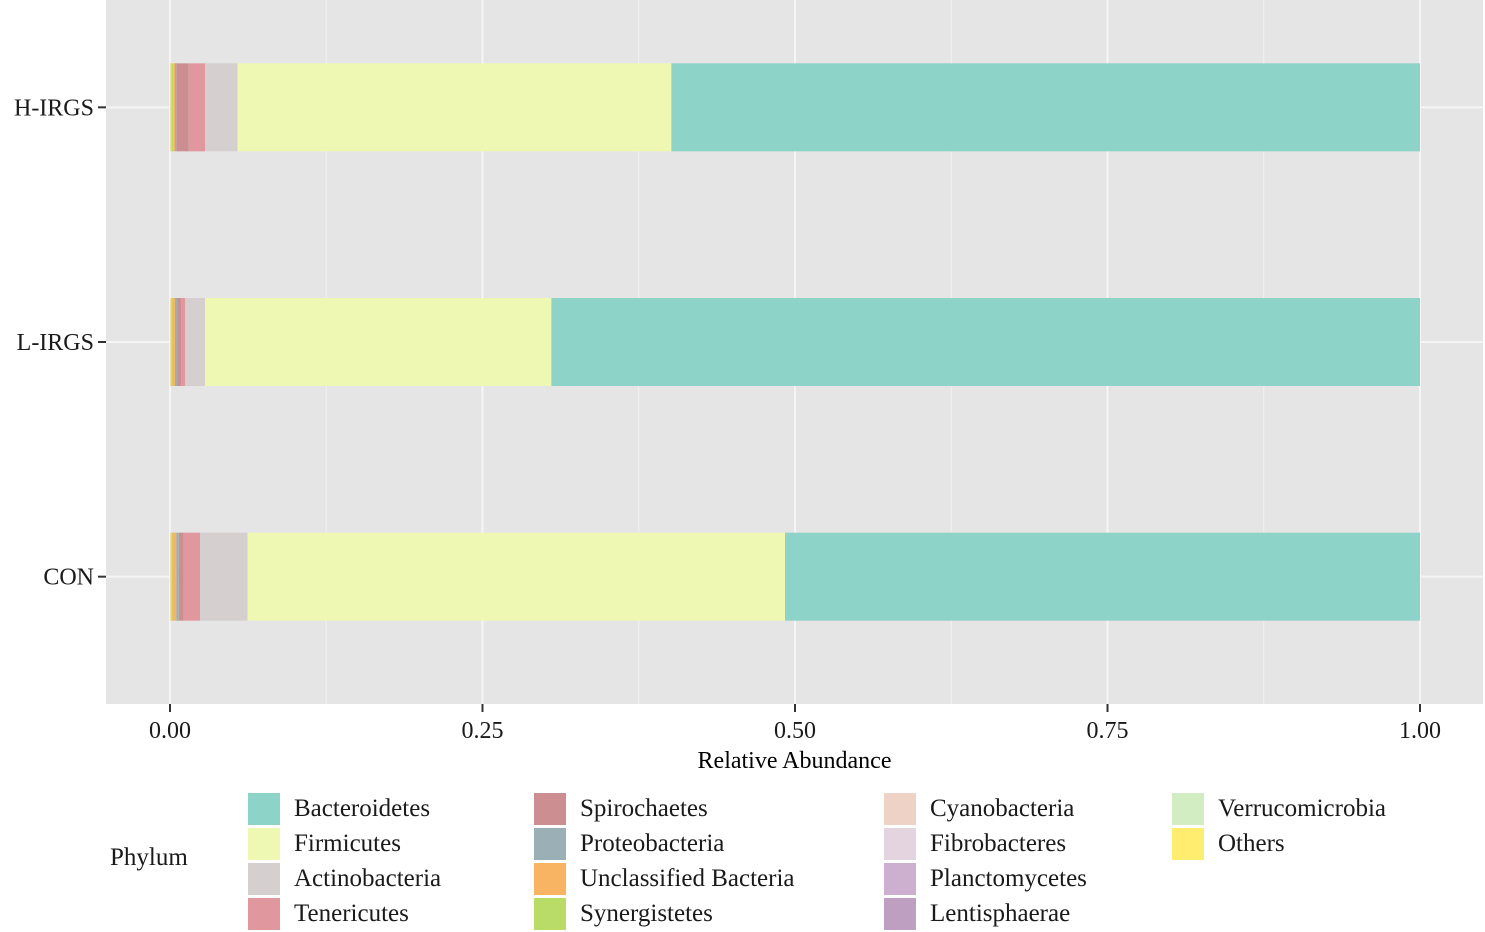 The height and width of the screenshot is (932, 1485). What do you see at coordinates (54, 108) in the screenshot?
I see `y-tick-label: H-IRGS` at bounding box center [54, 108].